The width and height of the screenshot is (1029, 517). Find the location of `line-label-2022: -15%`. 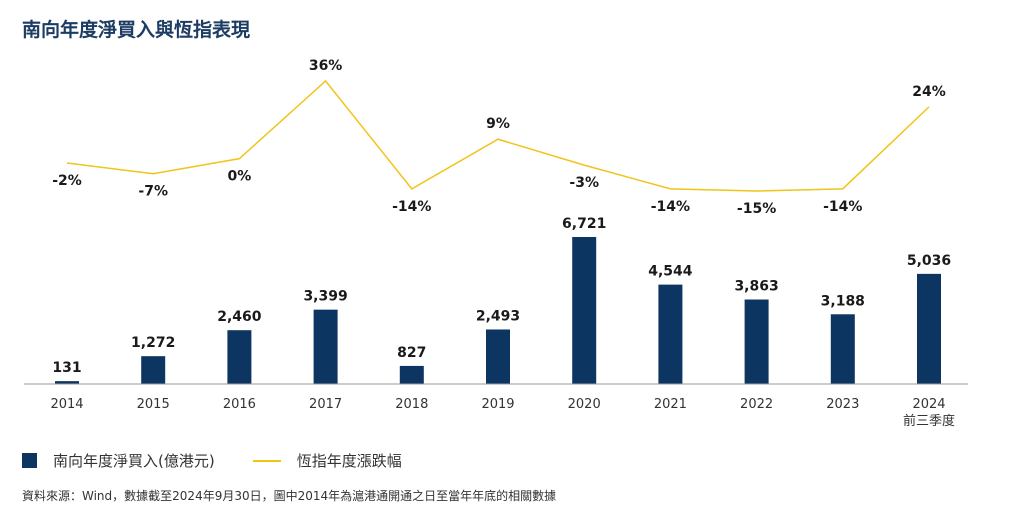

line-label-2022: -15% is located at coordinates (756, 209).